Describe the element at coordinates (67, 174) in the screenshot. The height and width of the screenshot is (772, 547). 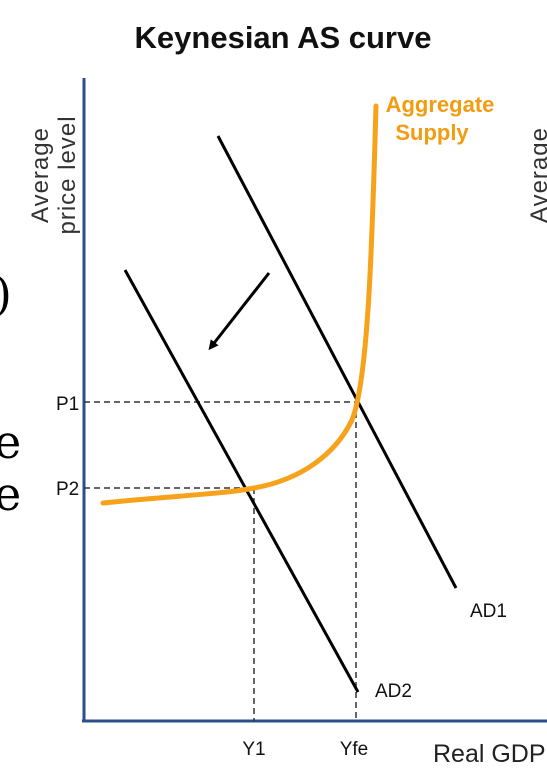
I see `y-axis-label-line2: price level` at that location.